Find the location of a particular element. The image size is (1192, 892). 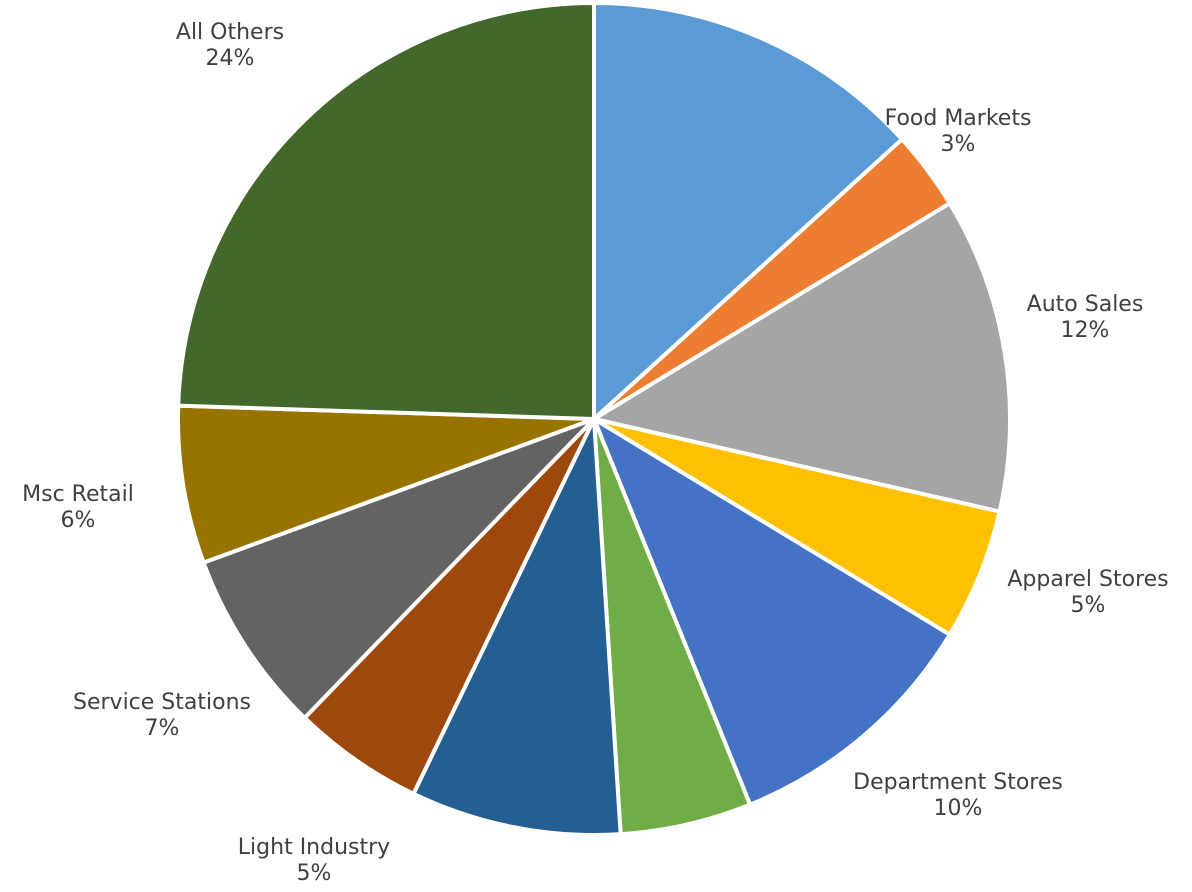

slice-label: Service Stations is located at coordinates (162, 702).